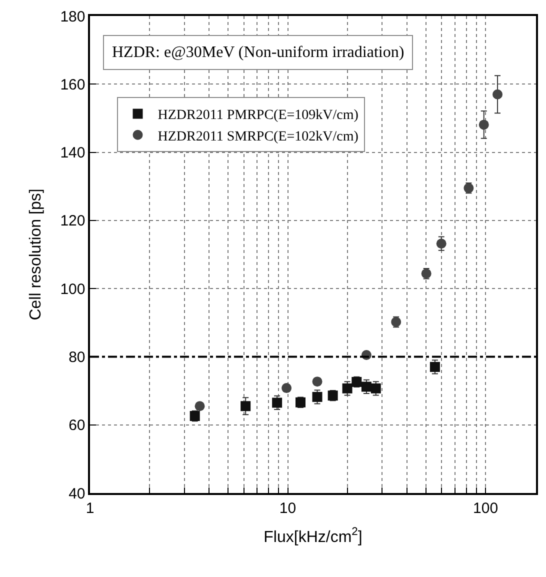 This screenshot has height=577, width=546. Describe the element at coordinates (485, 508) in the screenshot. I see `x-tick-label: 100` at that location.